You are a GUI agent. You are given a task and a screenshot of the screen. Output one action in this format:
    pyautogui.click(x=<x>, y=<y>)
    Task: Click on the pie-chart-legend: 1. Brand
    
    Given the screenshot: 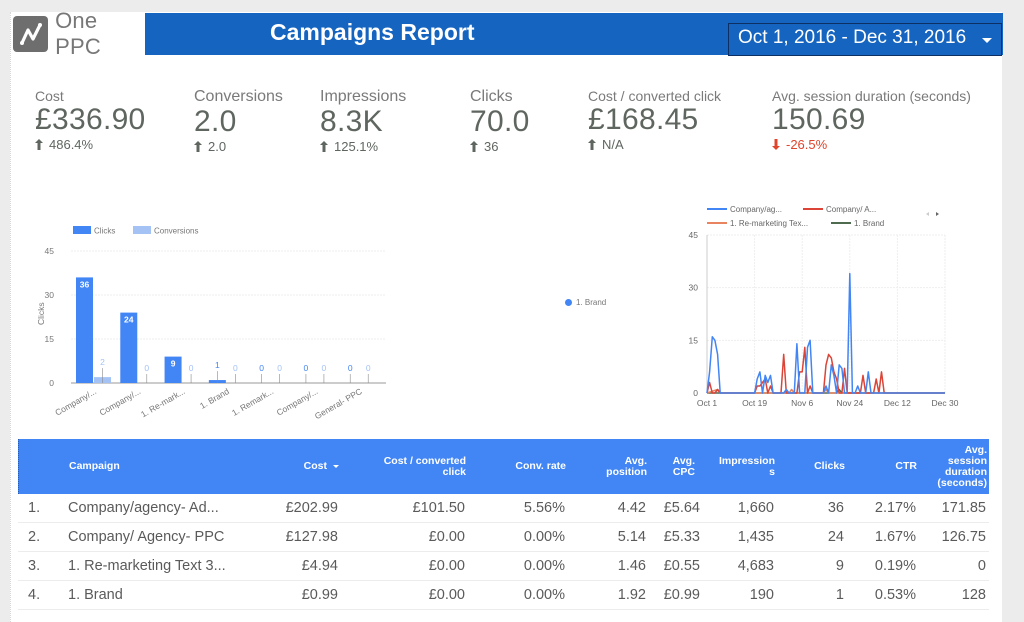 What is the action you would take?
    pyautogui.click(x=585, y=302)
    